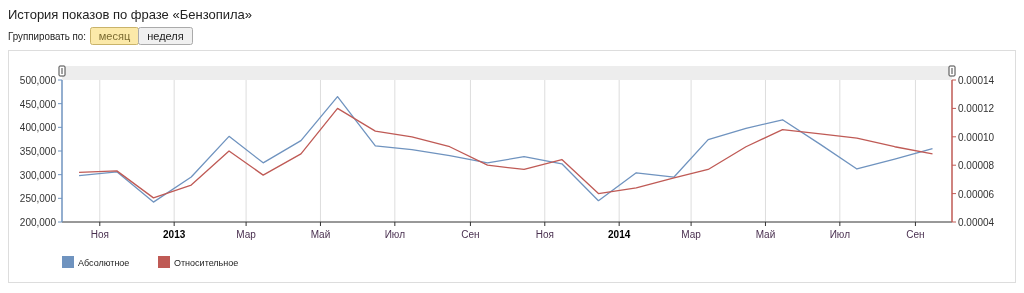  I want to click on chart-title: История показов по фразе «Бензопила», so click(130, 14).